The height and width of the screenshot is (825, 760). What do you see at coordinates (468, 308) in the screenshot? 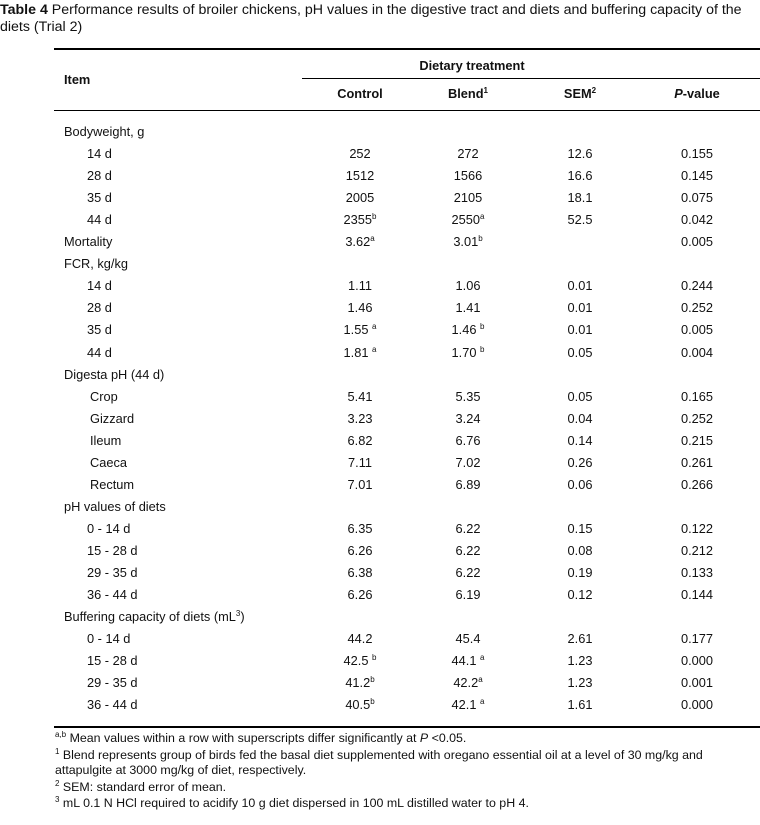
I see `table-cell: 1.41` at bounding box center [468, 308].